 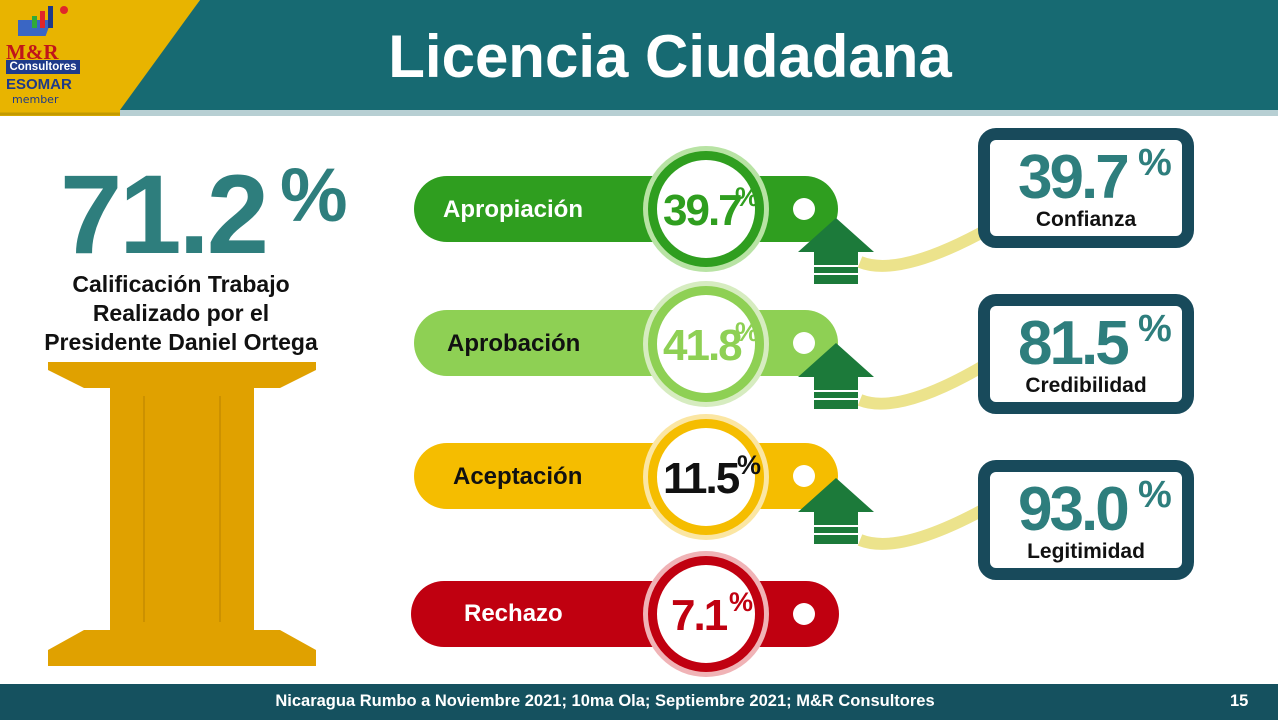 What do you see at coordinates (518, 476) in the screenshot?
I see `pill-label: Aceptación` at bounding box center [518, 476].